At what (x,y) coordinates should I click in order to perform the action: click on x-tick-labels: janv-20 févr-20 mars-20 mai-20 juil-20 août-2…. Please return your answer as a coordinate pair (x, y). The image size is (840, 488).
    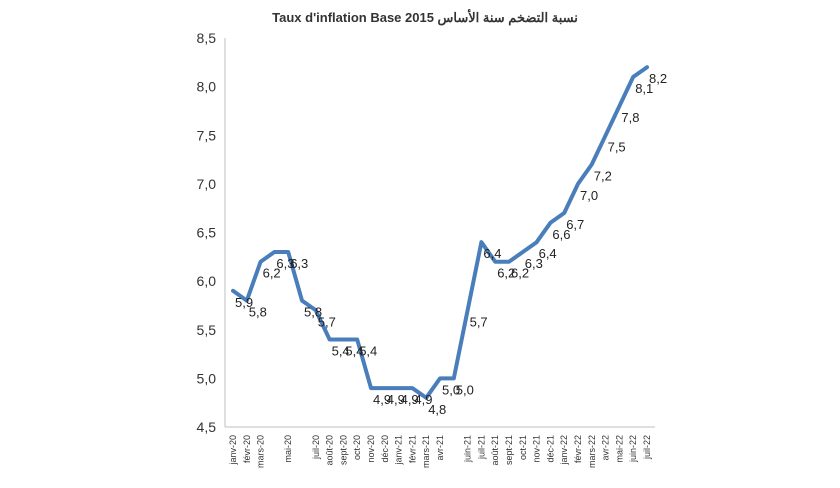
    Looking at the image, I should click on (440, 451).